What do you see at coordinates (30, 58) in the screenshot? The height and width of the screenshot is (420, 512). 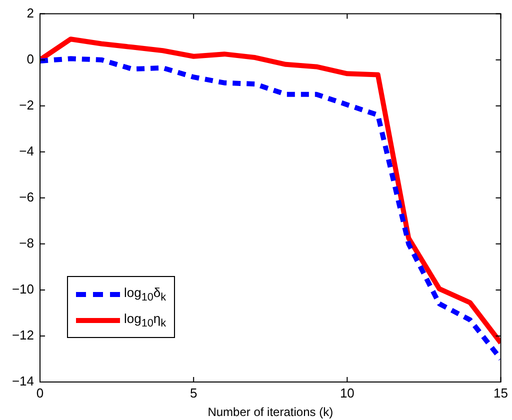 I see `y-tick-label: 0` at bounding box center [30, 58].